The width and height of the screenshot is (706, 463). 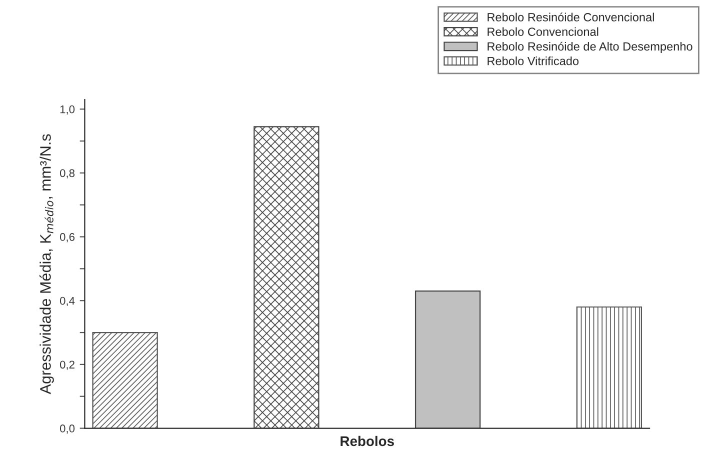 What do you see at coordinates (67, 110) in the screenshot?
I see `y-tick-label: 1,0` at bounding box center [67, 110].